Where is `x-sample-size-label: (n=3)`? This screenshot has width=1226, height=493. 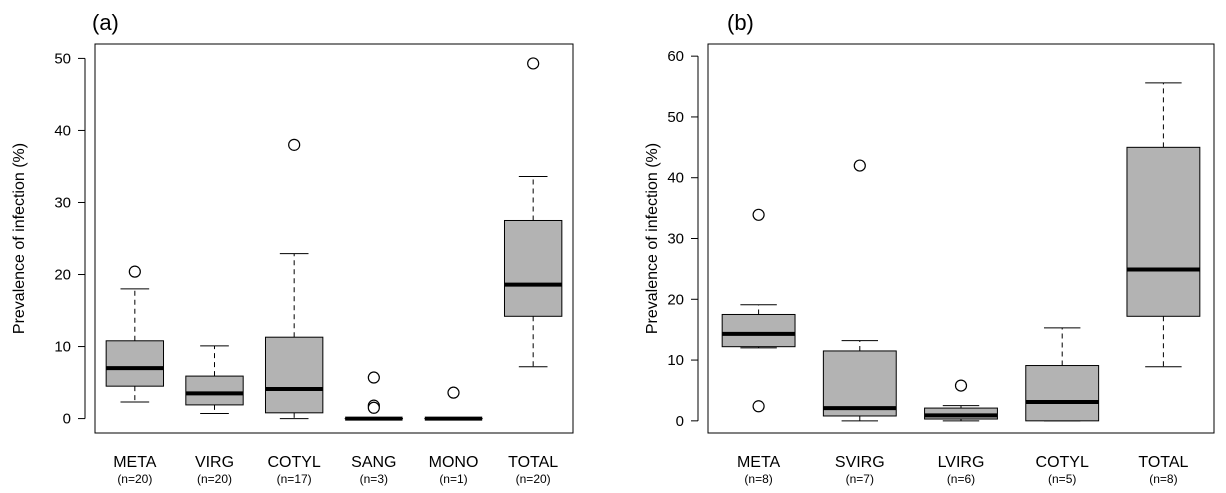
x-sample-size-label: (n=3) is located at coordinates (374, 479).